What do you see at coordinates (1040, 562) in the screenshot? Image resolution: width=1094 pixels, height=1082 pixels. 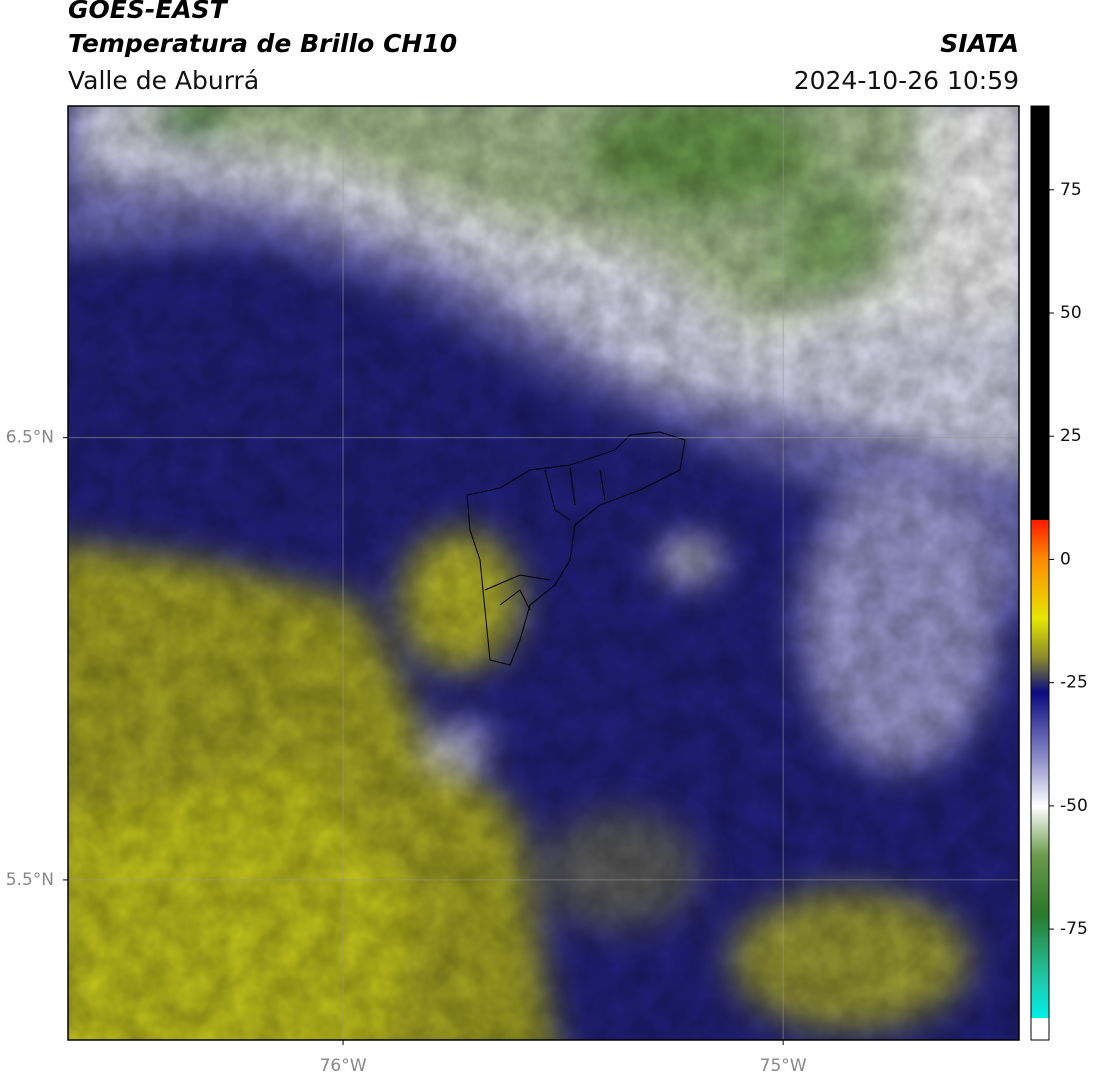 I see `colorbar` at bounding box center [1040, 562].